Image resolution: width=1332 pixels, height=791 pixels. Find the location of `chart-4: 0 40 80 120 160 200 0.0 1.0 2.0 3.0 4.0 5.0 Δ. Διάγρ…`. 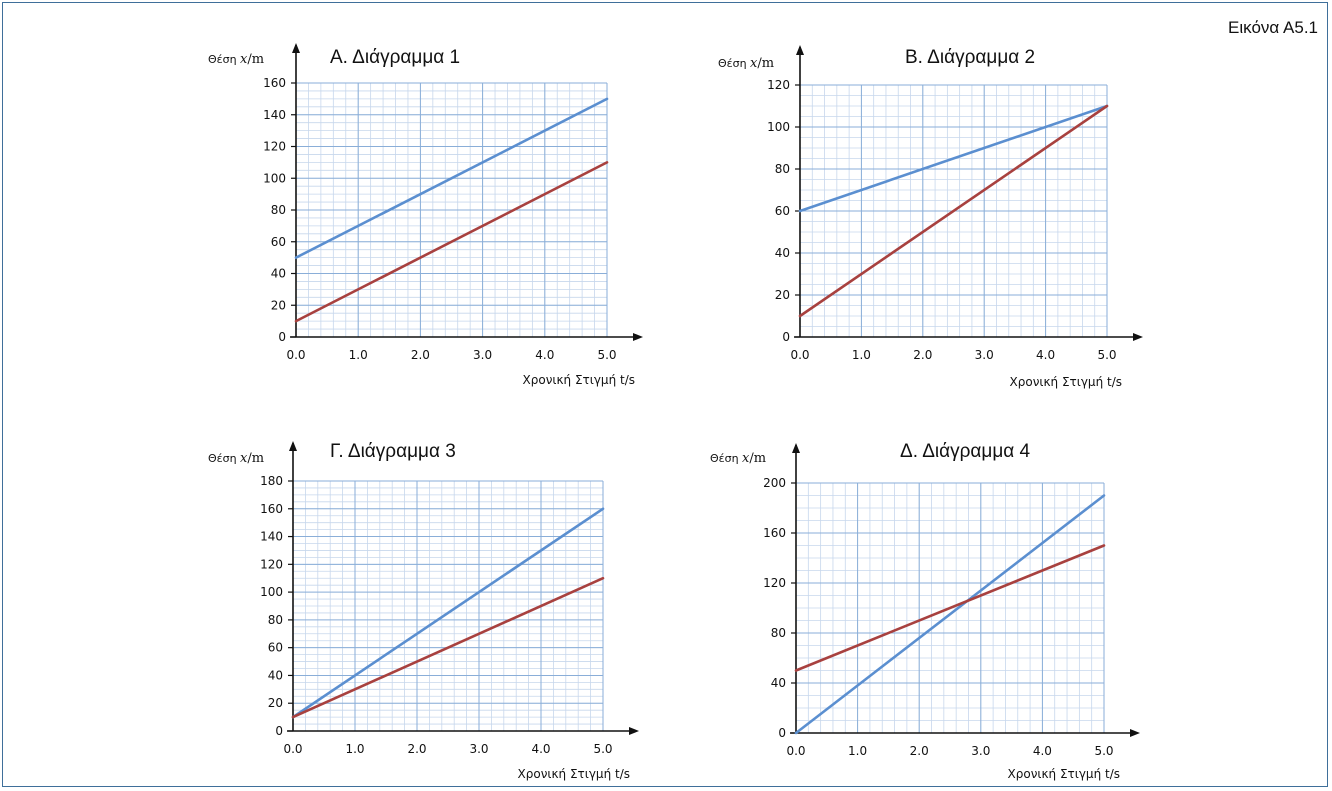

chart-4: 0 40 80 120 160 200 0.0 1.0 2.0 3.0 4.0 5.0 Δ. Διάγρ… is located at coordinates (925, 611).